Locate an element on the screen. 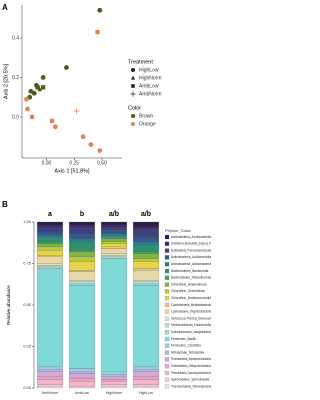 The image size is (320, 400). significance-label: a is located at coordinates (50, 214).